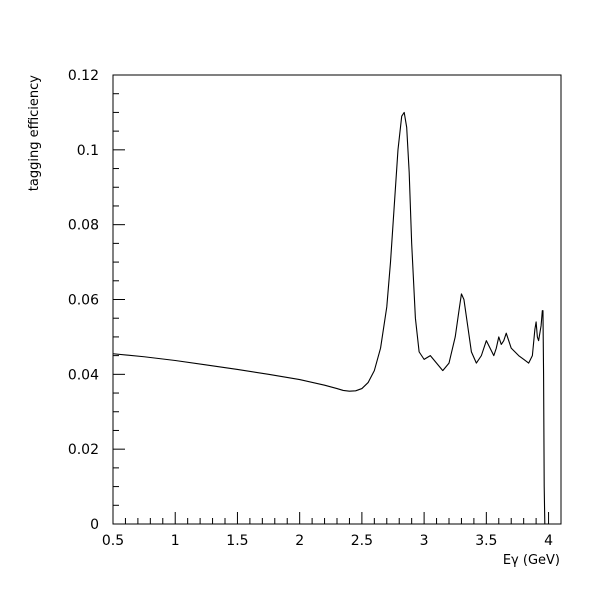 Image resolution: width=600 pixels, height=600 pixels. What do you see at coordinates (237, 541) in the screenshot?
I see `x-tick-label: 1.5` at bounding box center [237, 541].